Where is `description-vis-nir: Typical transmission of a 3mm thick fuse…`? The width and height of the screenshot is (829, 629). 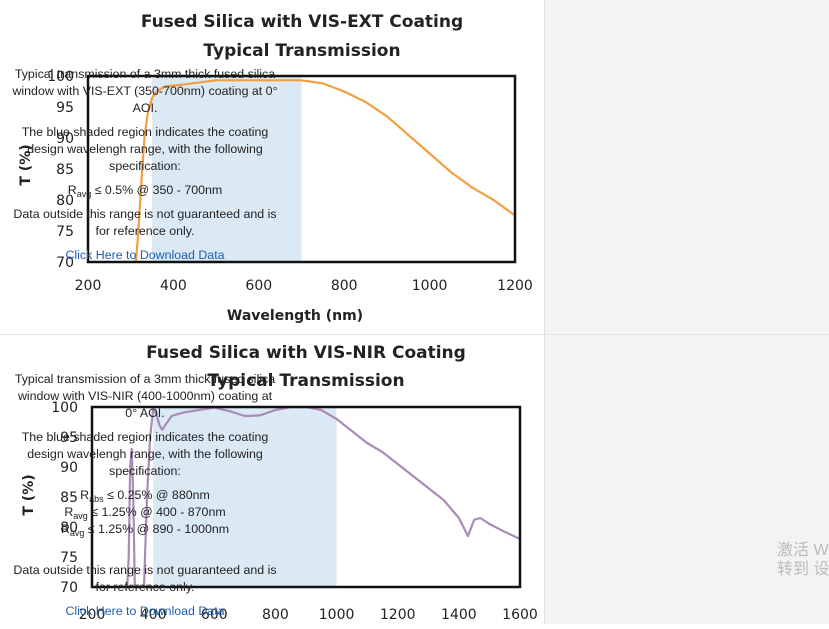
description-vis-nir: Typical transmission of a 3mm thick fuse… is located at coordinates (145, 499).